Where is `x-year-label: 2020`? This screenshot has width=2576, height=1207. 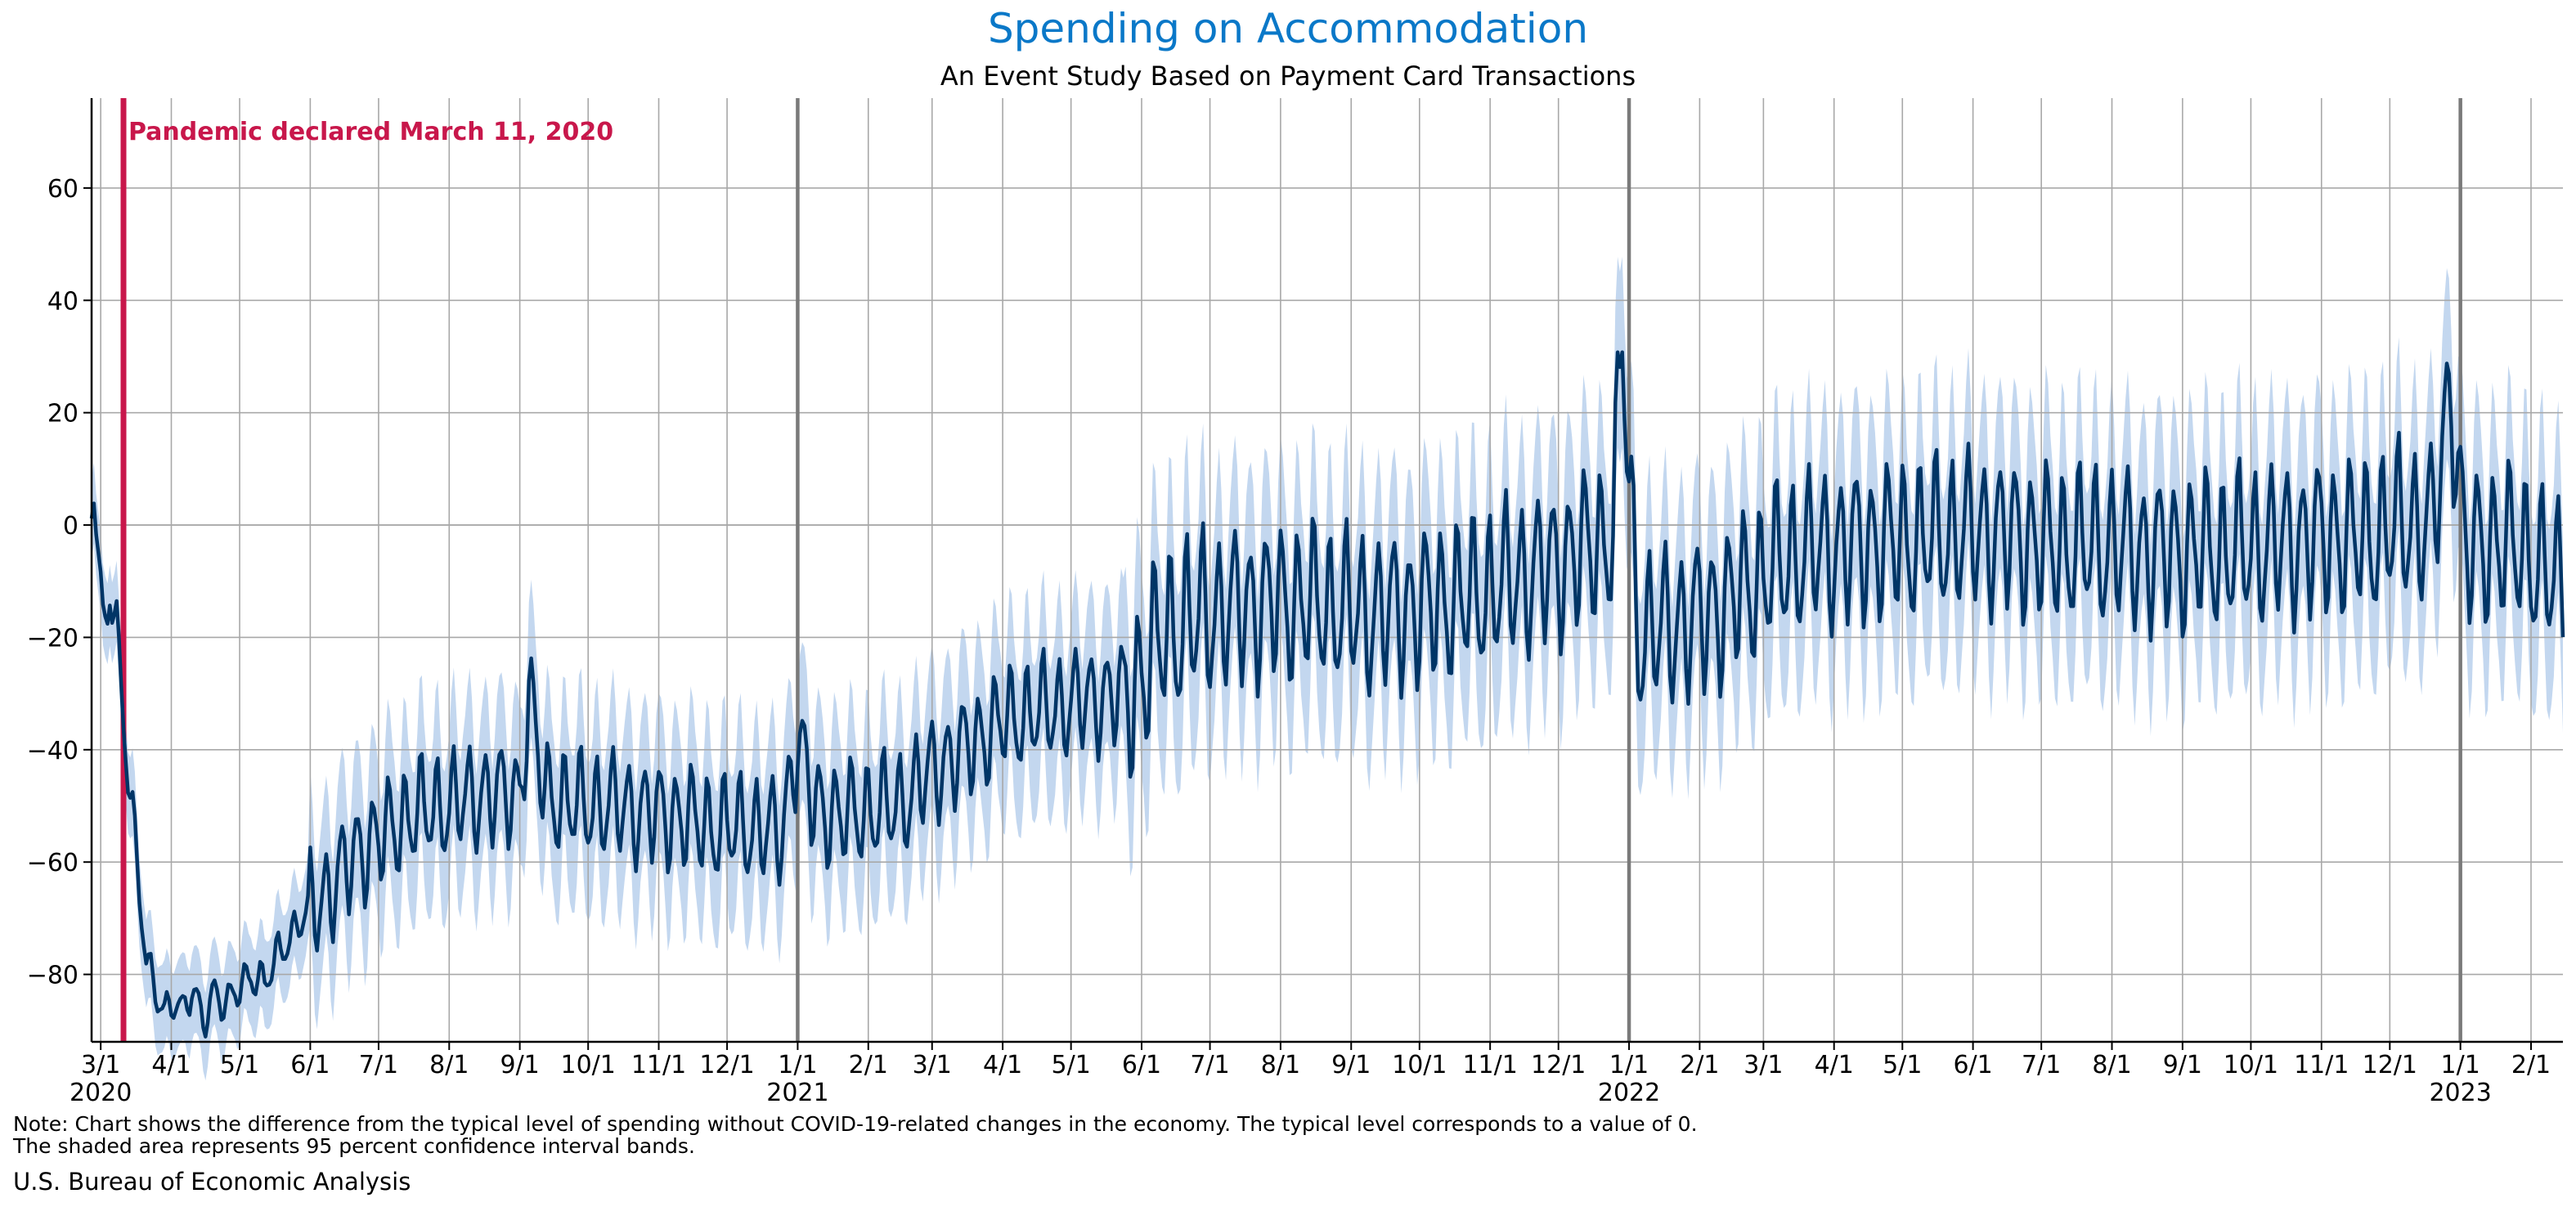
x-year-label: 2020 is located at coordinates (101, 1093).